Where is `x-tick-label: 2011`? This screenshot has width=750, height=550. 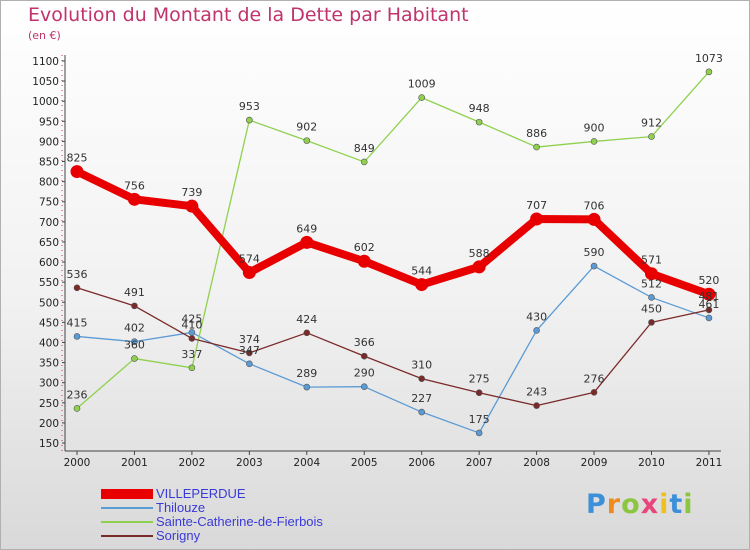
x-tick-label: 2011 is located at coordinates (709, 463).